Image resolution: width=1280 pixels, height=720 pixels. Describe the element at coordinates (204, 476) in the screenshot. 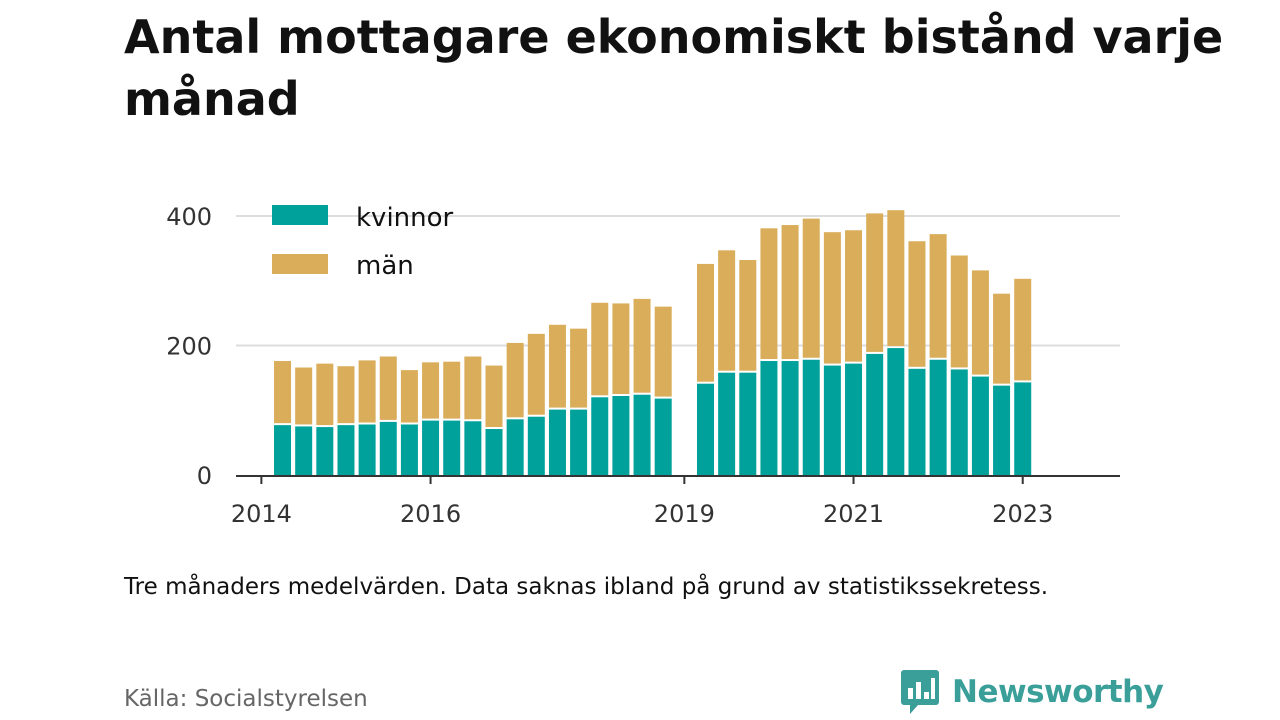

I see `y-tick-label: 0` at that location.